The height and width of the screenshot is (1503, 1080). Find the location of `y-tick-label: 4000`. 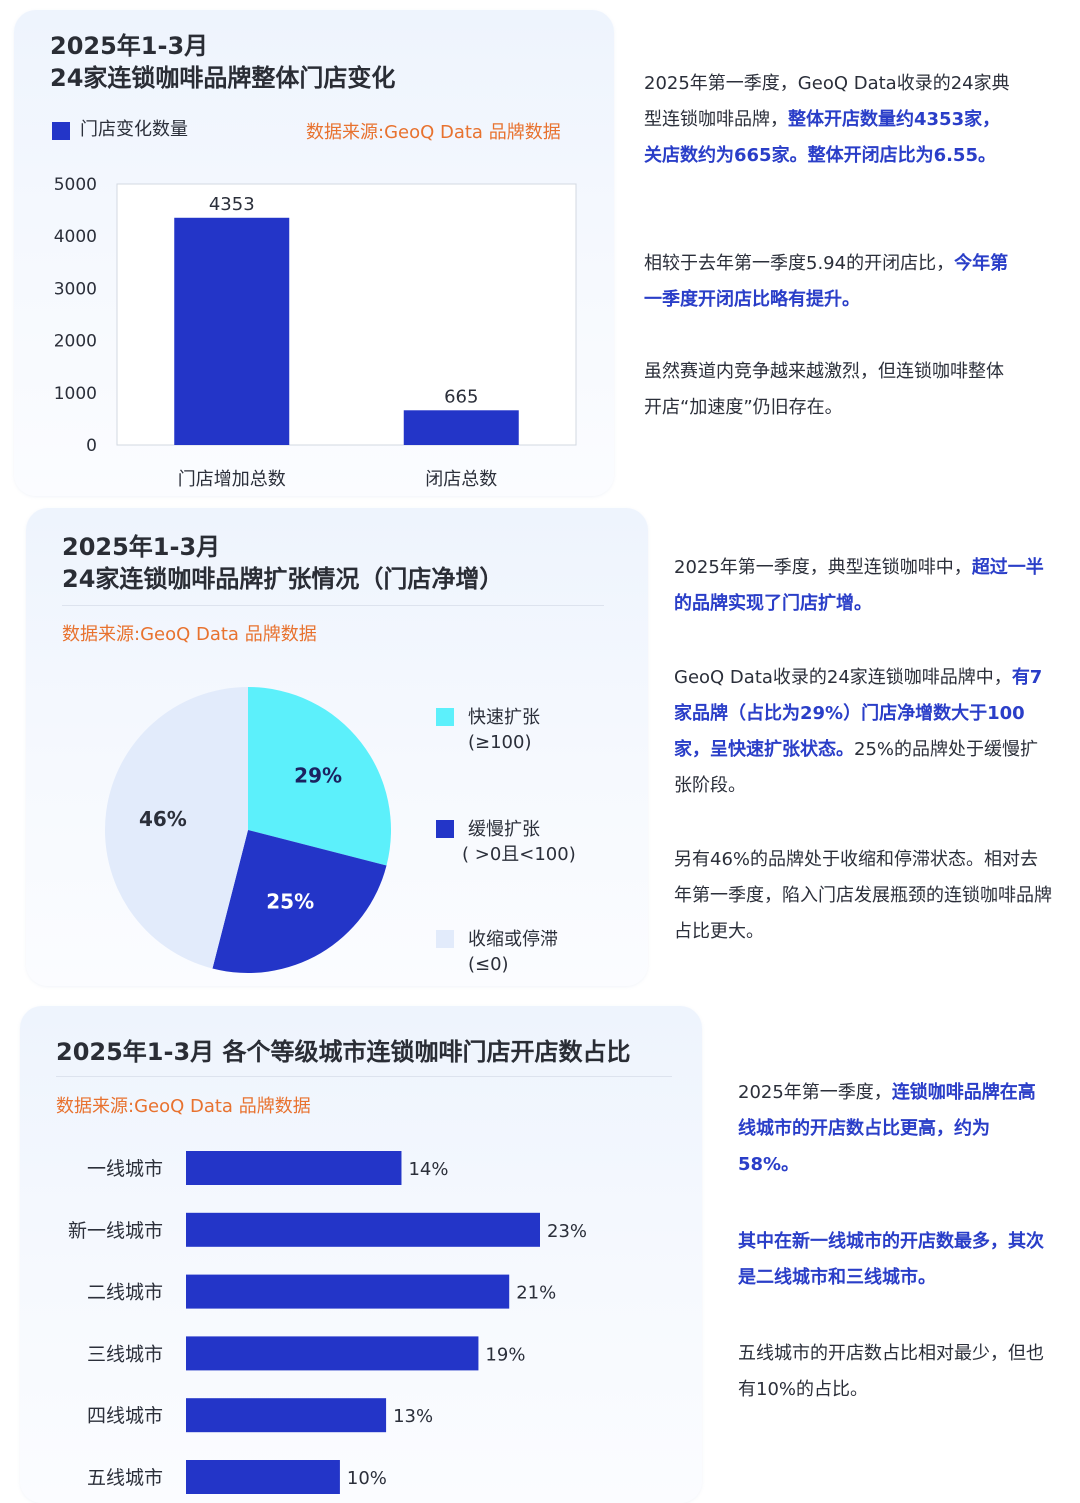

y-tick-label: 4000 is located at coordinates (75, 237).